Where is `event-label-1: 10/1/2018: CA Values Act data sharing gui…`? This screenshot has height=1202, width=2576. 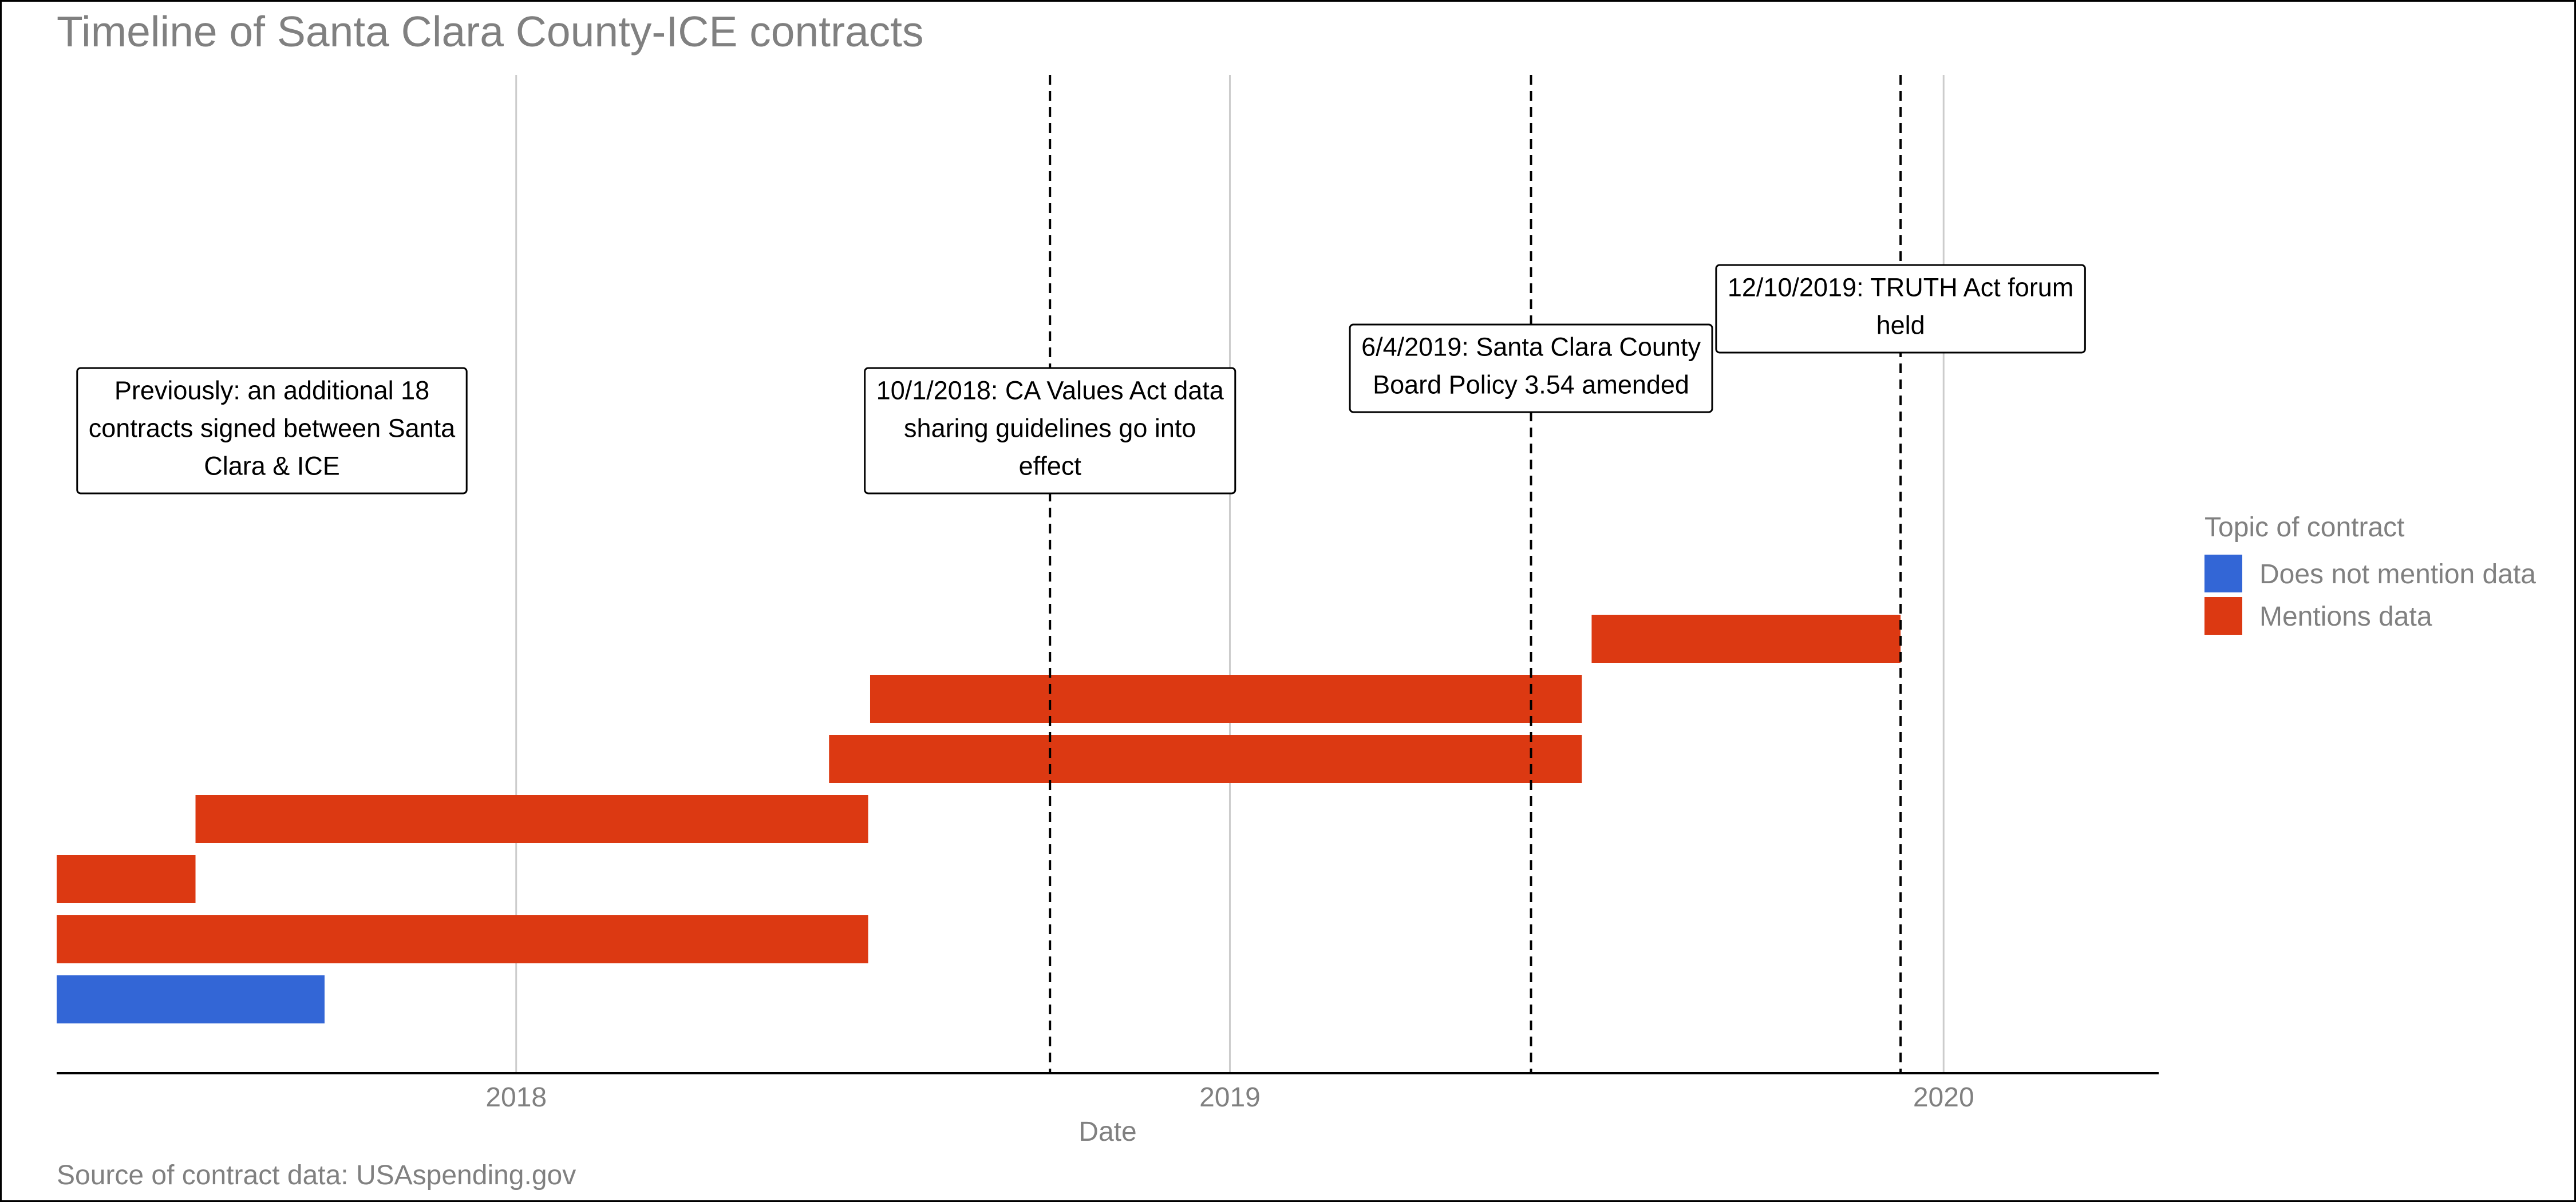
event-label-1: 10/1/2018: CA Values Act data sharing gui… is located at coordinates (1050, 431).